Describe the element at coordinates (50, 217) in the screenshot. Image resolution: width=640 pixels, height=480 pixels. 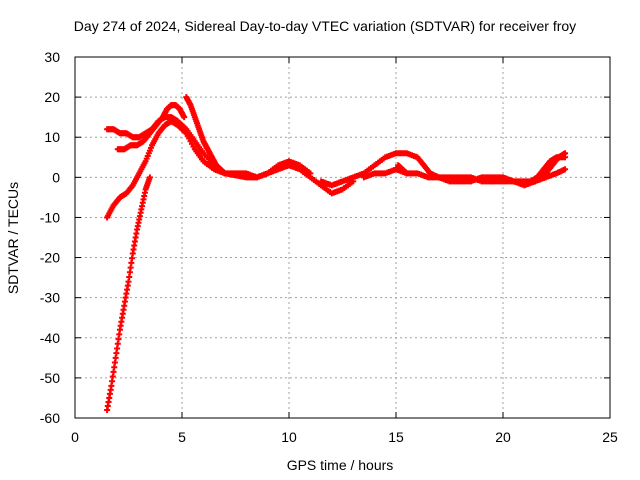
I see `y-tick-label: -10` at that location.